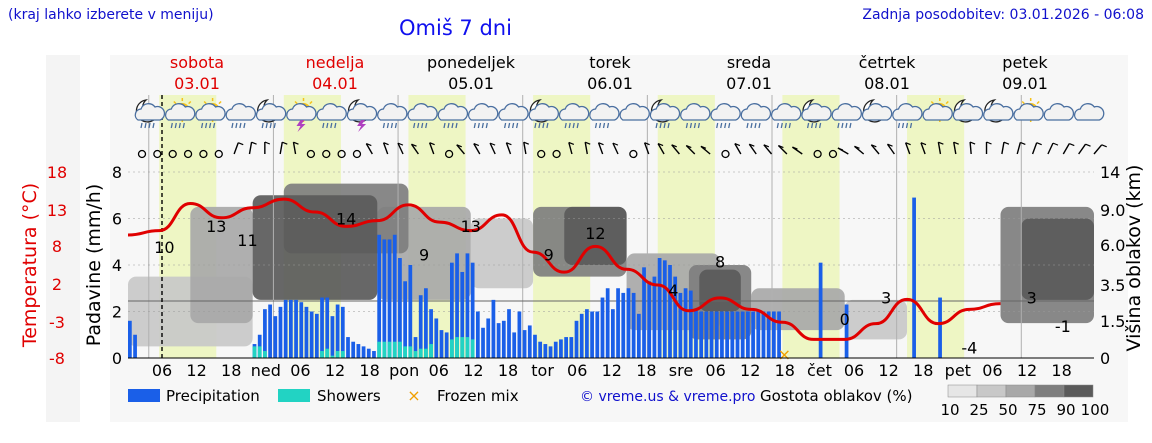 This screenshot has width=1152, height=443. What do you see at coordinates (197, 62) in the screenshot?
I see `day-name-label: sobota` at bounding box center [197, 62].